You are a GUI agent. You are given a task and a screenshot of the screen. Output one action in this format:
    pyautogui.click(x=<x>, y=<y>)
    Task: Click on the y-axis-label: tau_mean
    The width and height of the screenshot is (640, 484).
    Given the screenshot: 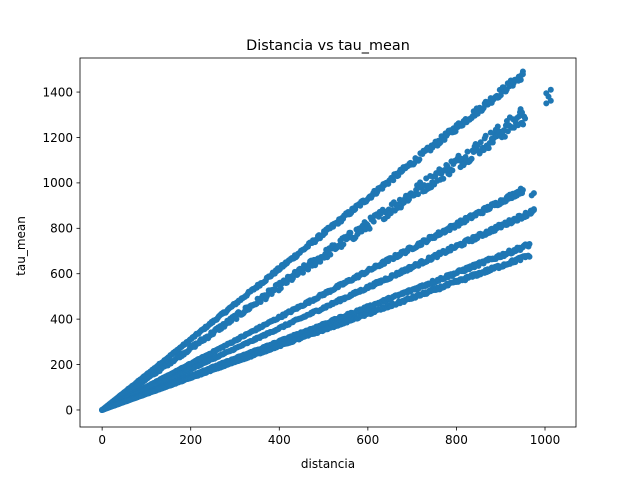 What is the action you would take?
    pyautogui.click(x=21, y=246)
    